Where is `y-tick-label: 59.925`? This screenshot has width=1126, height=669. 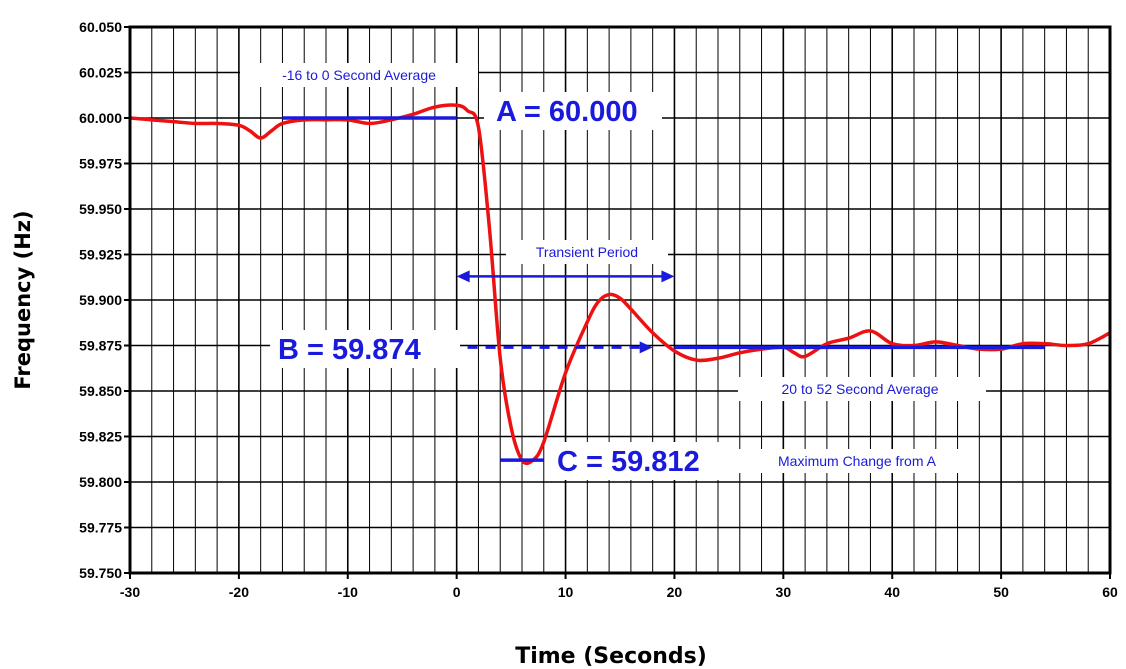 y-tick-label: 59.925 is located at coordinates (100, 255).